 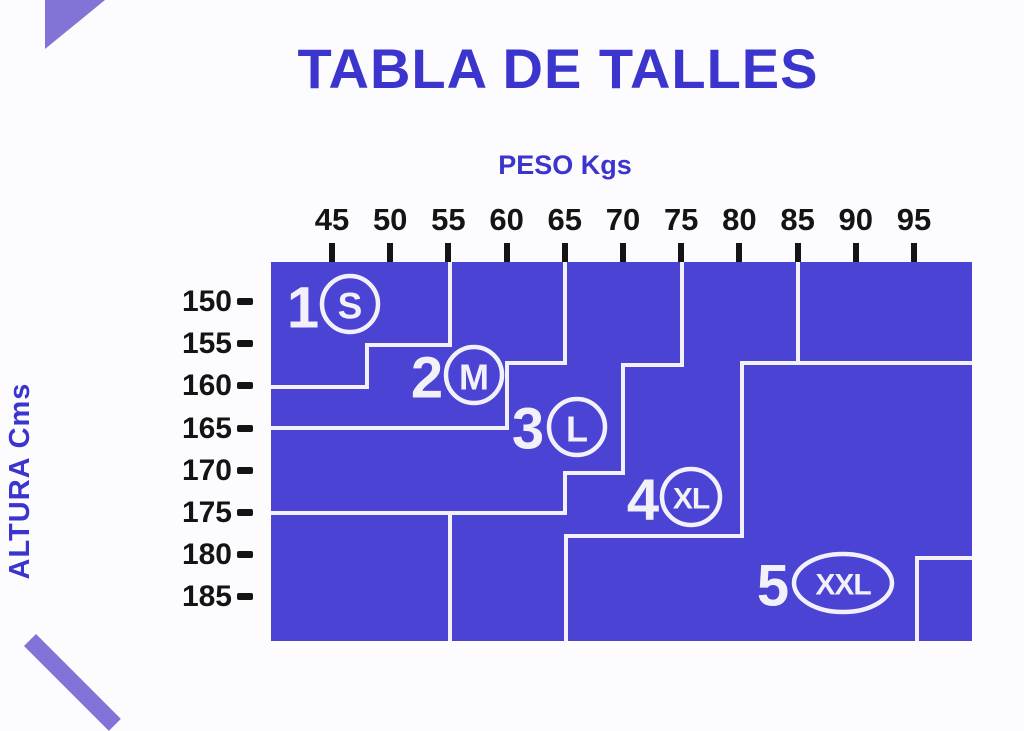 I want to click on boundary-line-bottom-right-notch, so click(x=943, y=598).